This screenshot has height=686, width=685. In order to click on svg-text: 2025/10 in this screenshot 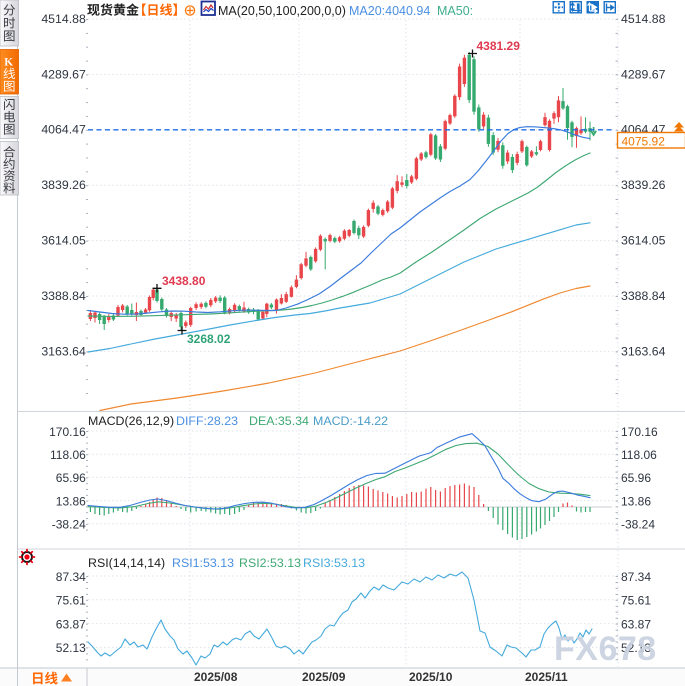, I will do `click(431, 677)`.